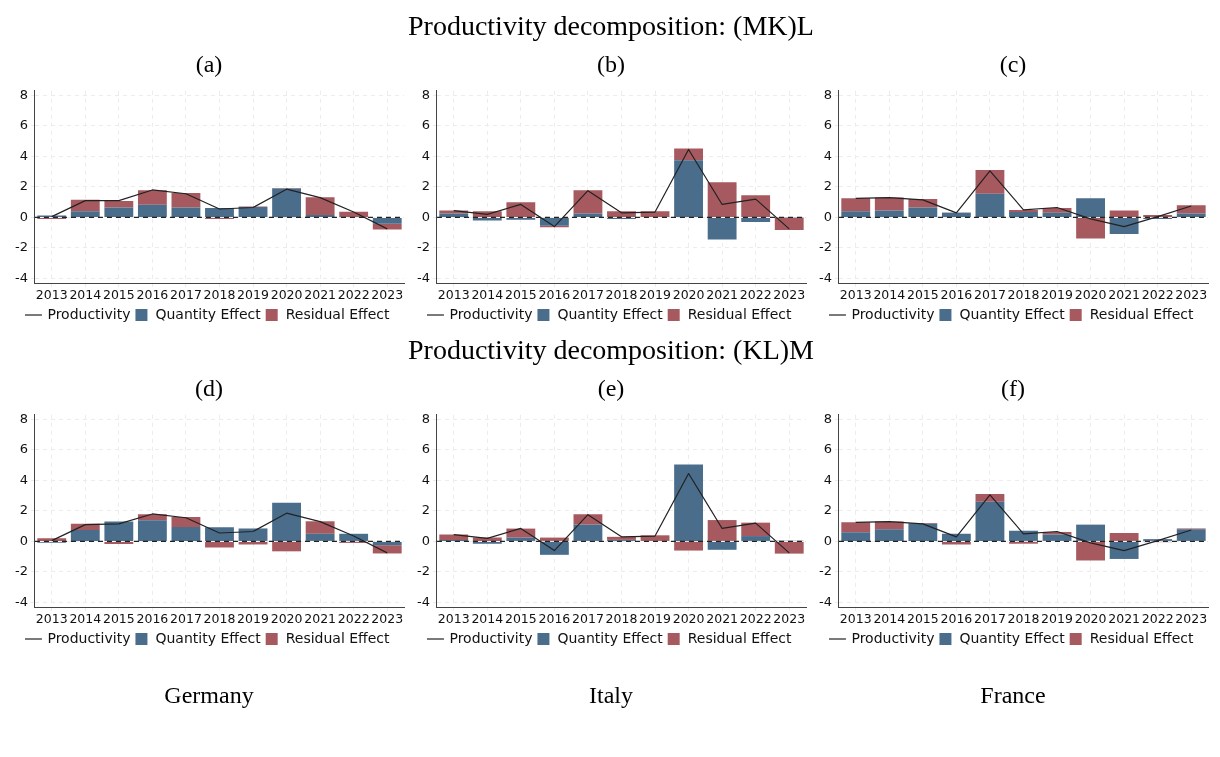 The width and height of the screenshot is (1220, 757). I want to click on x-axis-title: Italy, so click(611, 695).